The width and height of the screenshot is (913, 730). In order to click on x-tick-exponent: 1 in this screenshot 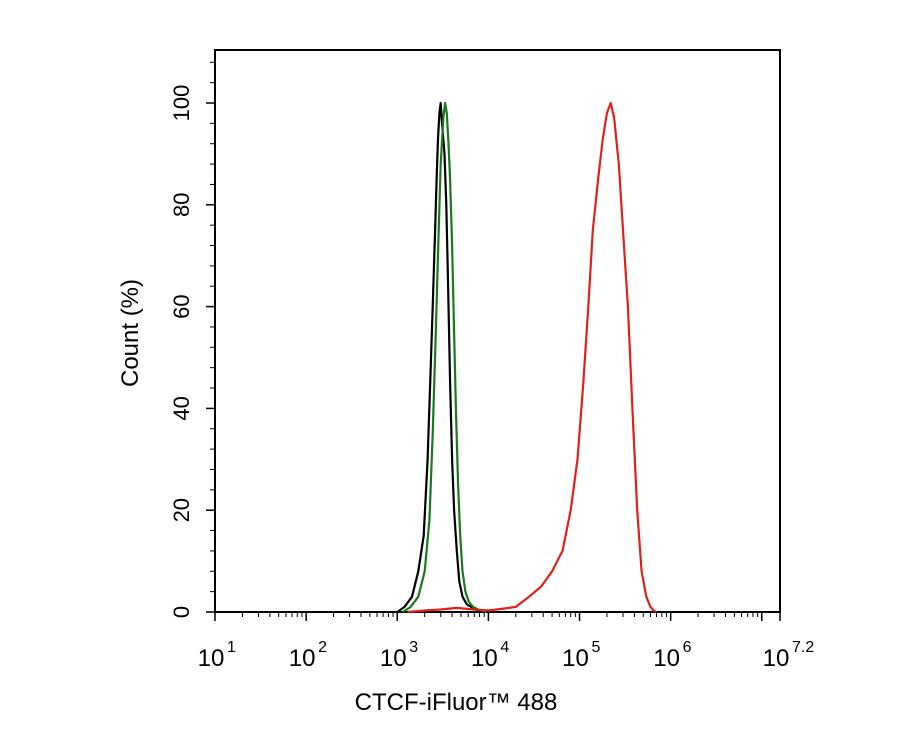, I will do `click(231, 647)`.